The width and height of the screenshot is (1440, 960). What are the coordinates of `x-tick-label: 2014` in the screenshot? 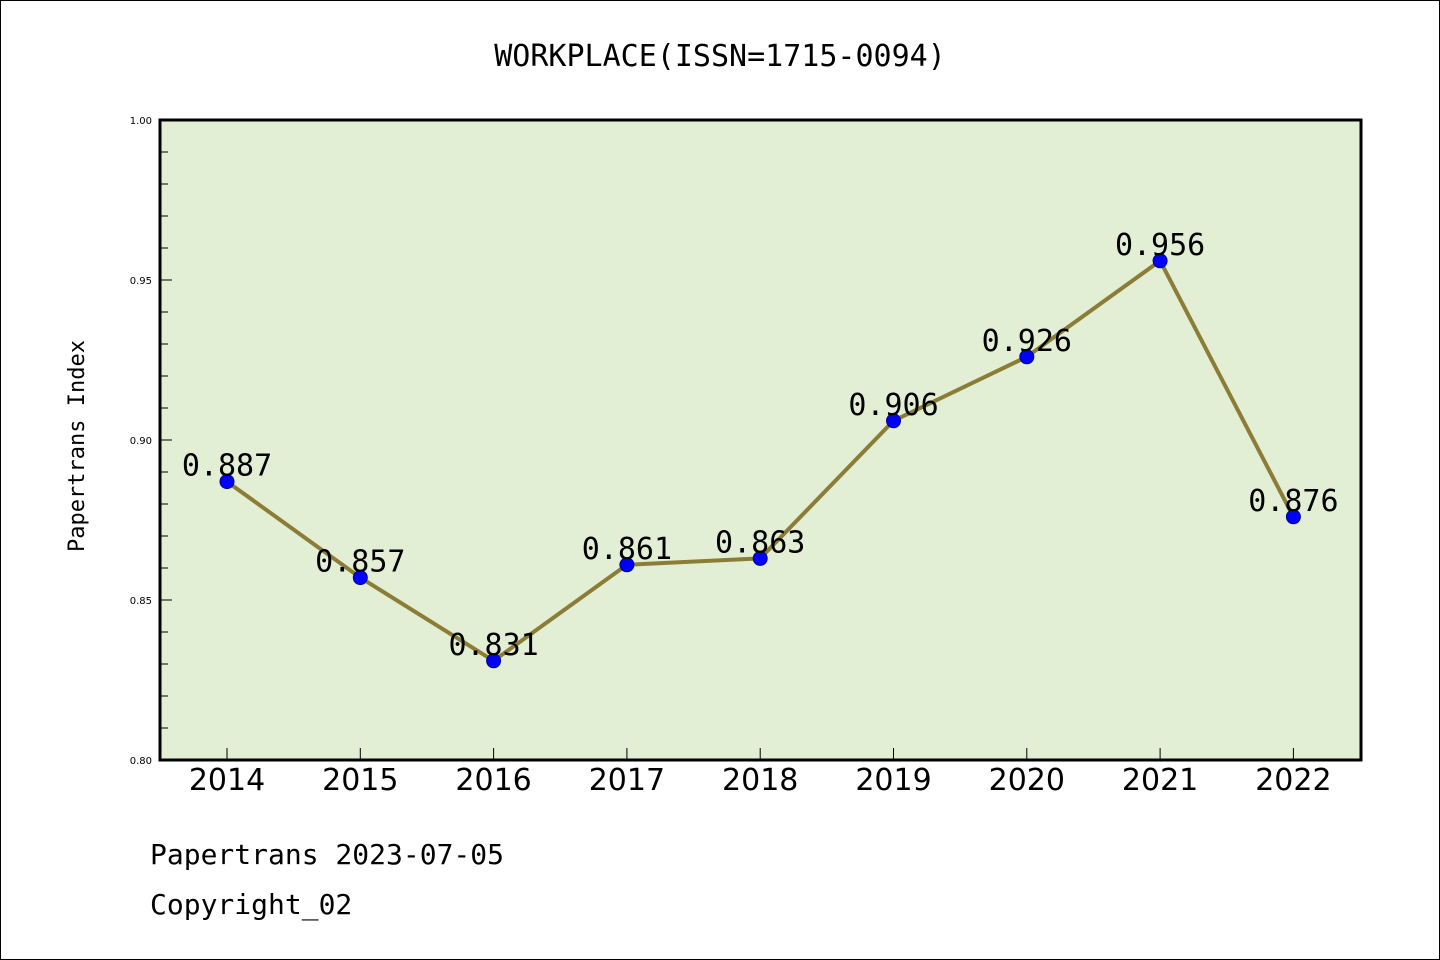 It's located at (227, 780).